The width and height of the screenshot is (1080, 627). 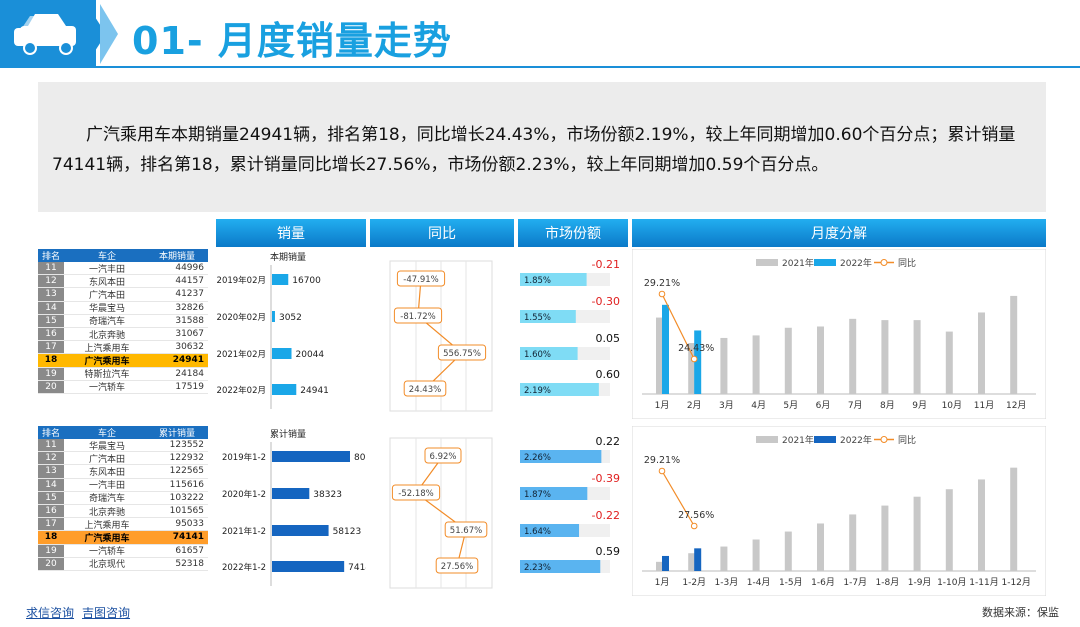 What do you see at coordinates (107, 361) in the screenshot?
I see `table-cell: 广汽乘用车` at bounding box center [107, 361].